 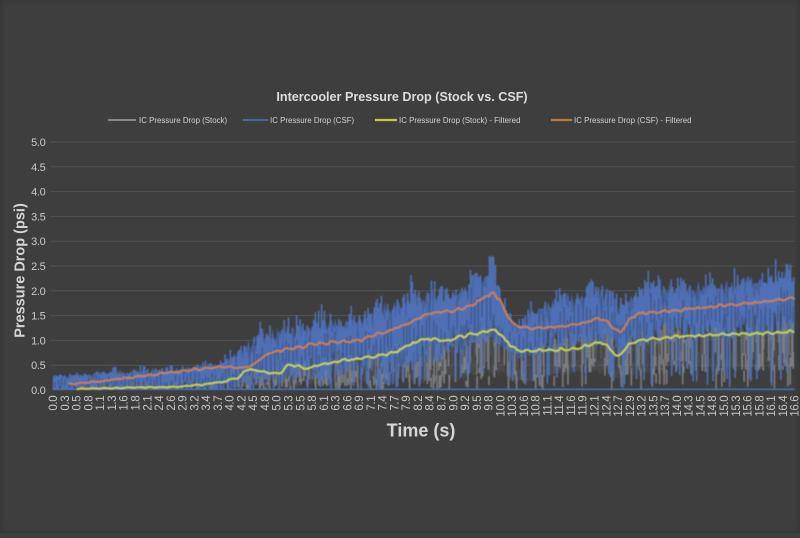 I want to click on svg-text: 11.1, so click(x=548, y=406).